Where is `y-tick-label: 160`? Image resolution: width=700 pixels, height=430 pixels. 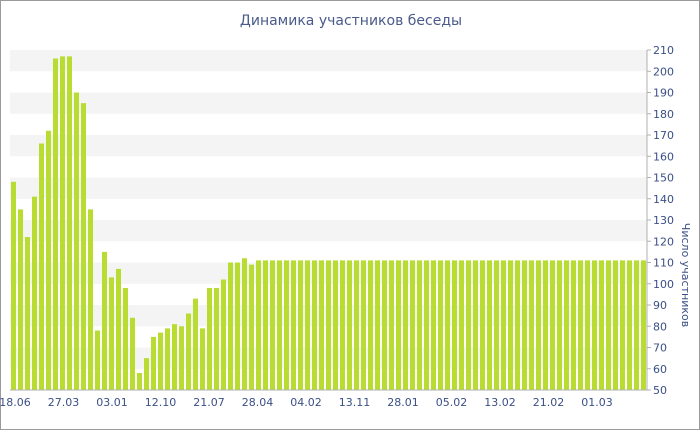 y-tick-label: 160 is located at coordinates (663, 156).